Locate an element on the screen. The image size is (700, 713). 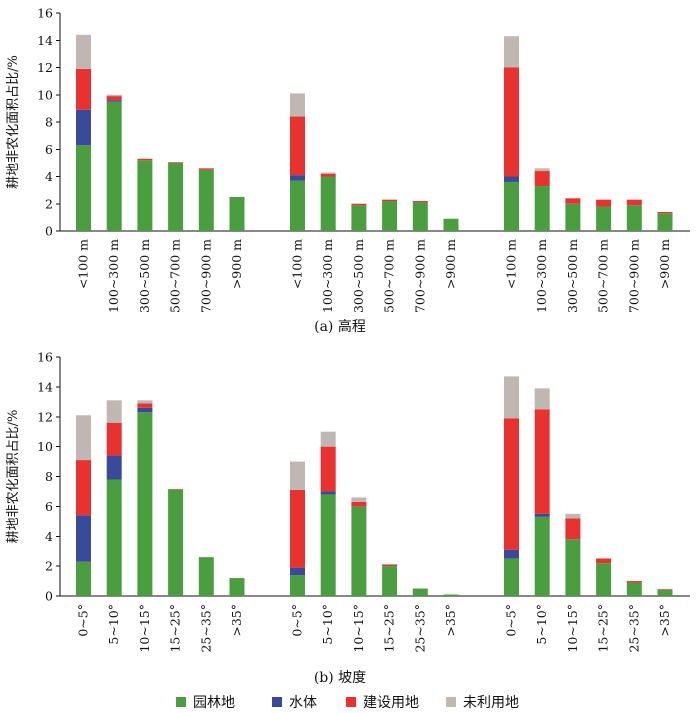
legend-label: 建设用地 is located at coordinates (391, 703).